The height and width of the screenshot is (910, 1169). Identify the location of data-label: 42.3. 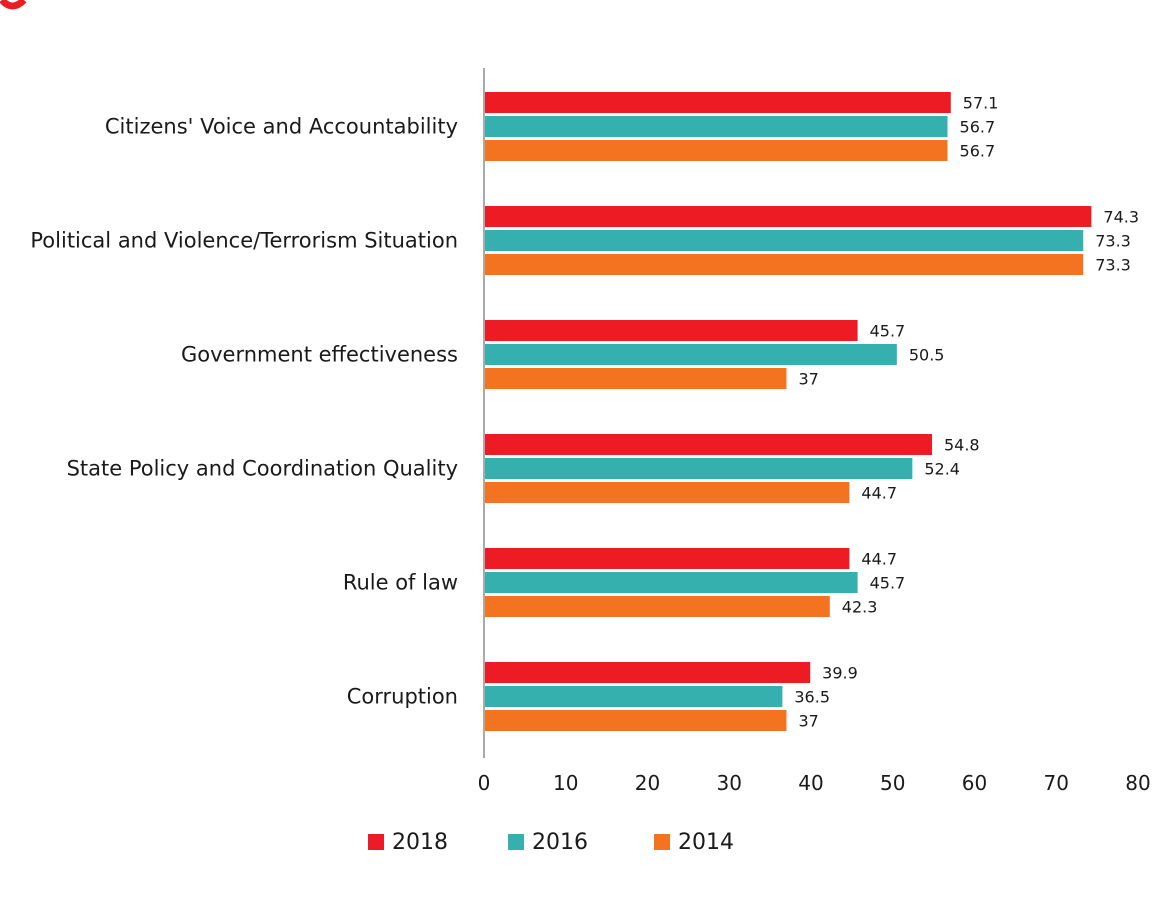
(860, 607).